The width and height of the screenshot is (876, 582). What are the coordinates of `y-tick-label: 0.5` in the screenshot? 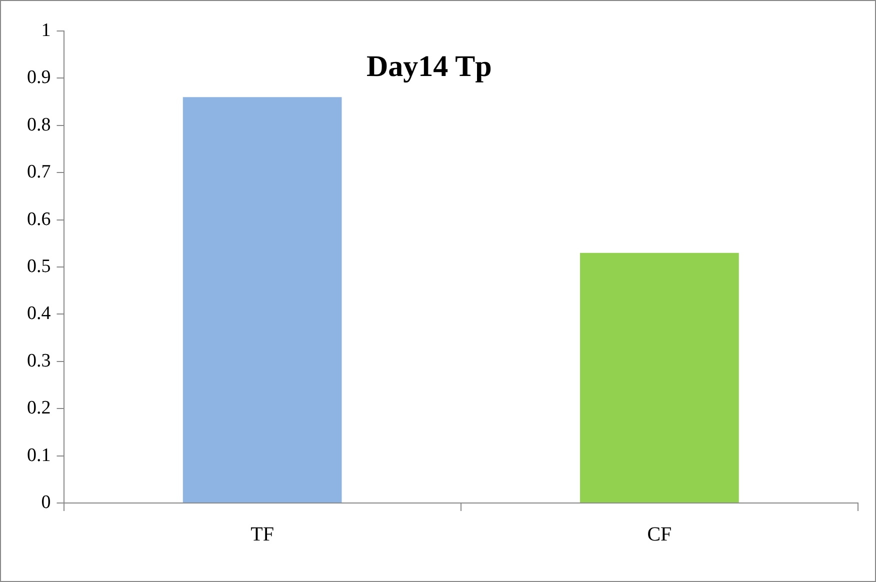 It's located at (39, 266).